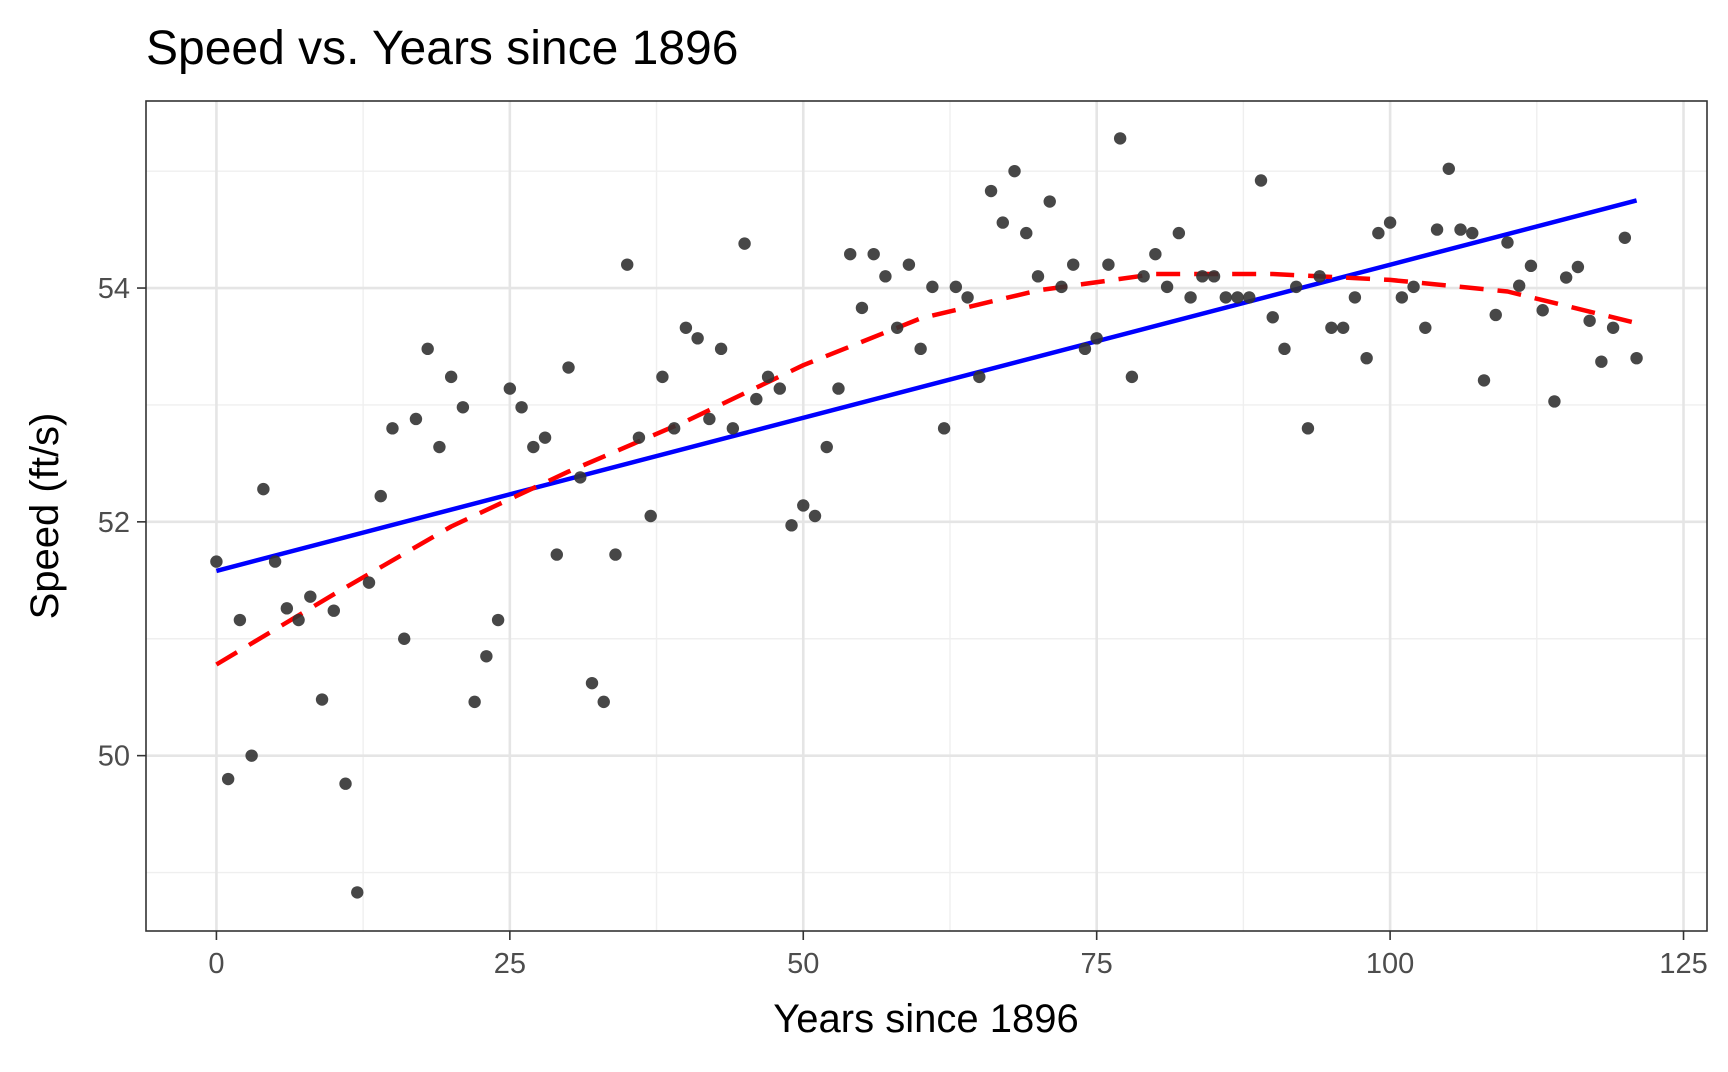  Describe the element at coordinates (45, 516) in the screenshot. I see `y-axis-title: Speed (ft/s)` at that location.